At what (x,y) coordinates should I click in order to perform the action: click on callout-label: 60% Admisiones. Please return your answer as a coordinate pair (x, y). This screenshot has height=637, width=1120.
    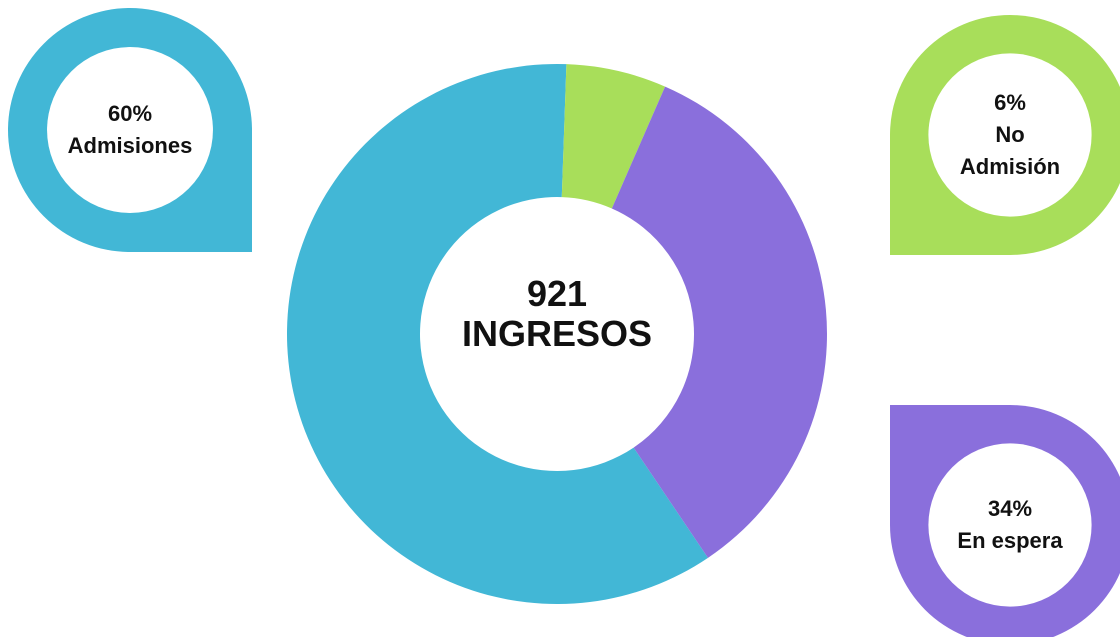
    Looking at the image, I should click on (130, 130).